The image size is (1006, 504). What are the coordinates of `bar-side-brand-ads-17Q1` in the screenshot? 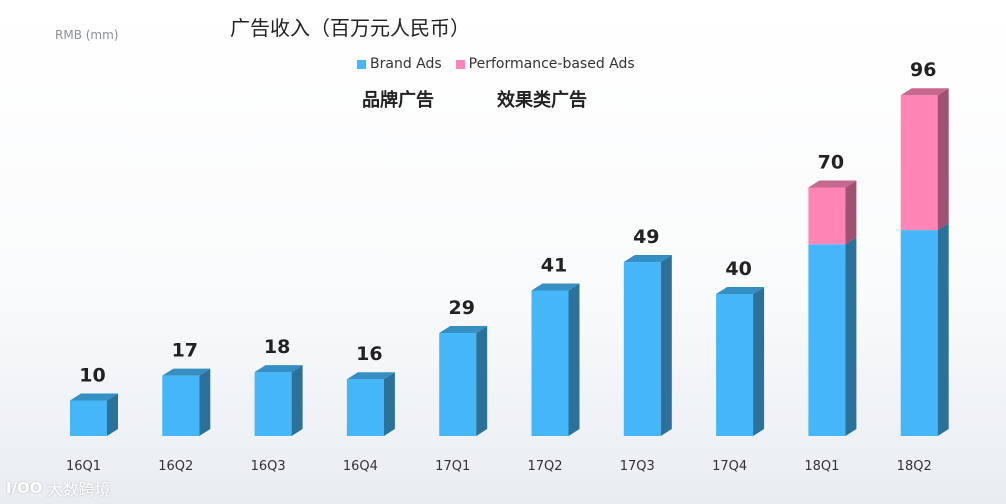 It's located at (482, 381).